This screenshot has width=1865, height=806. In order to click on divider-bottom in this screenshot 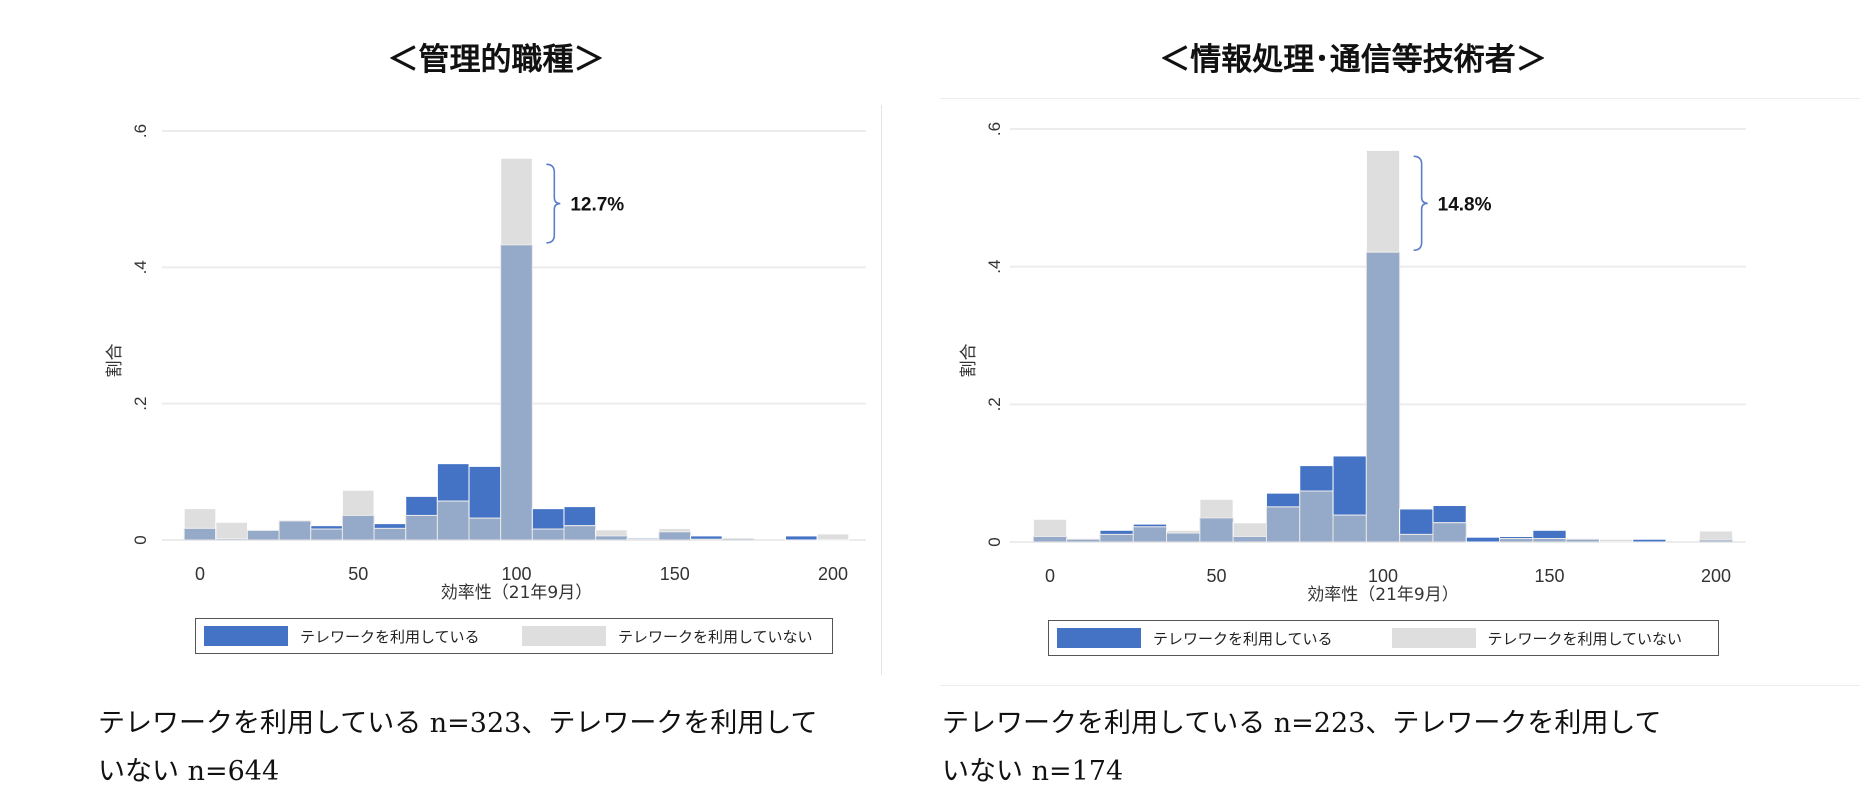, I will do `click(1400, 685)`.